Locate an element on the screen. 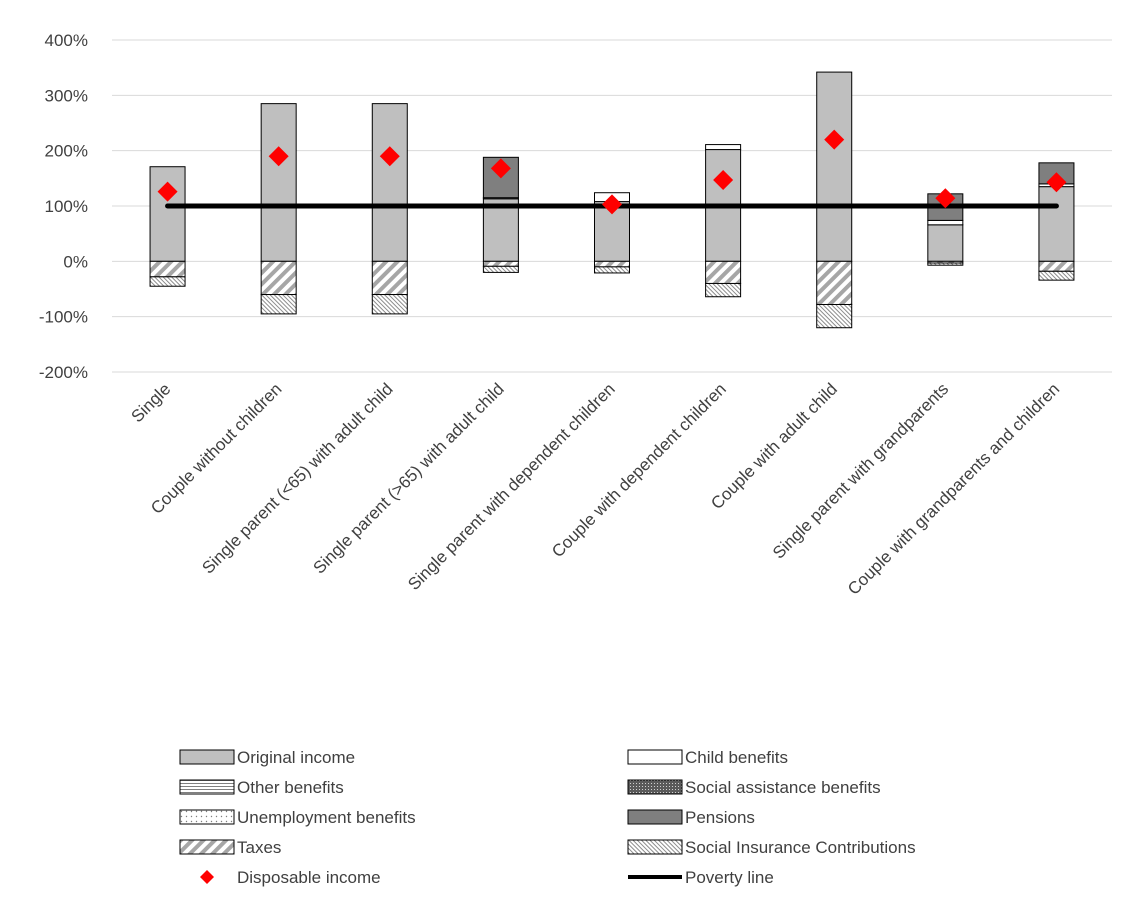  legend-item-taxes: Taxes is located at coordinates (230, 847).